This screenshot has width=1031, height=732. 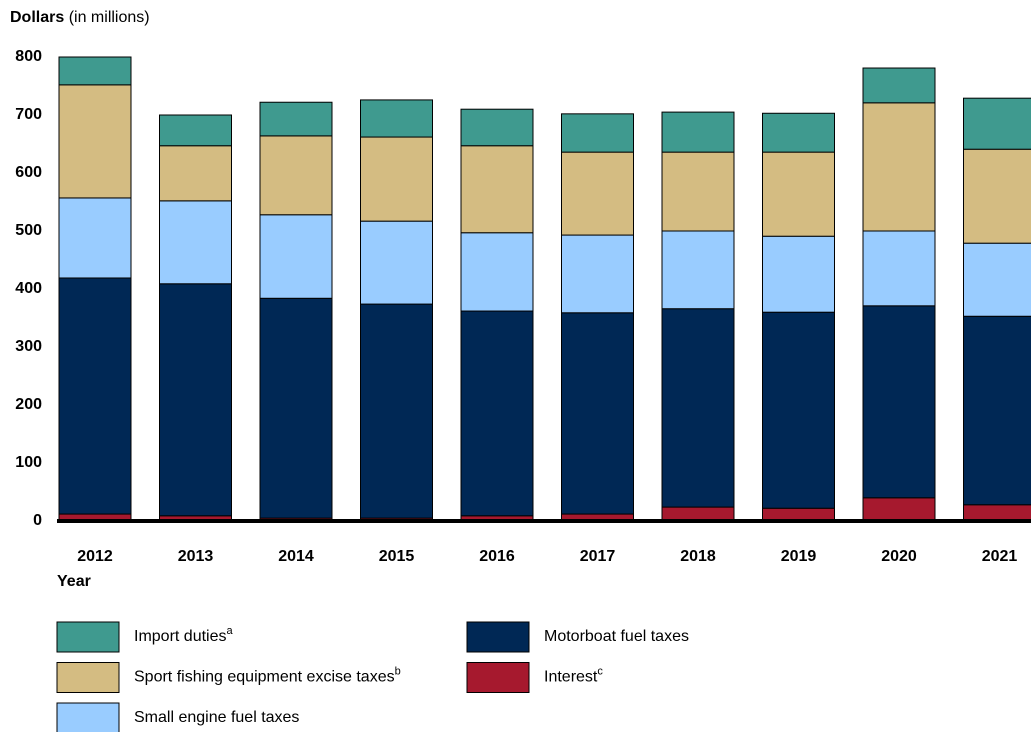 I want to click on x-tick-label: 2014, so click(x=296, y=556).